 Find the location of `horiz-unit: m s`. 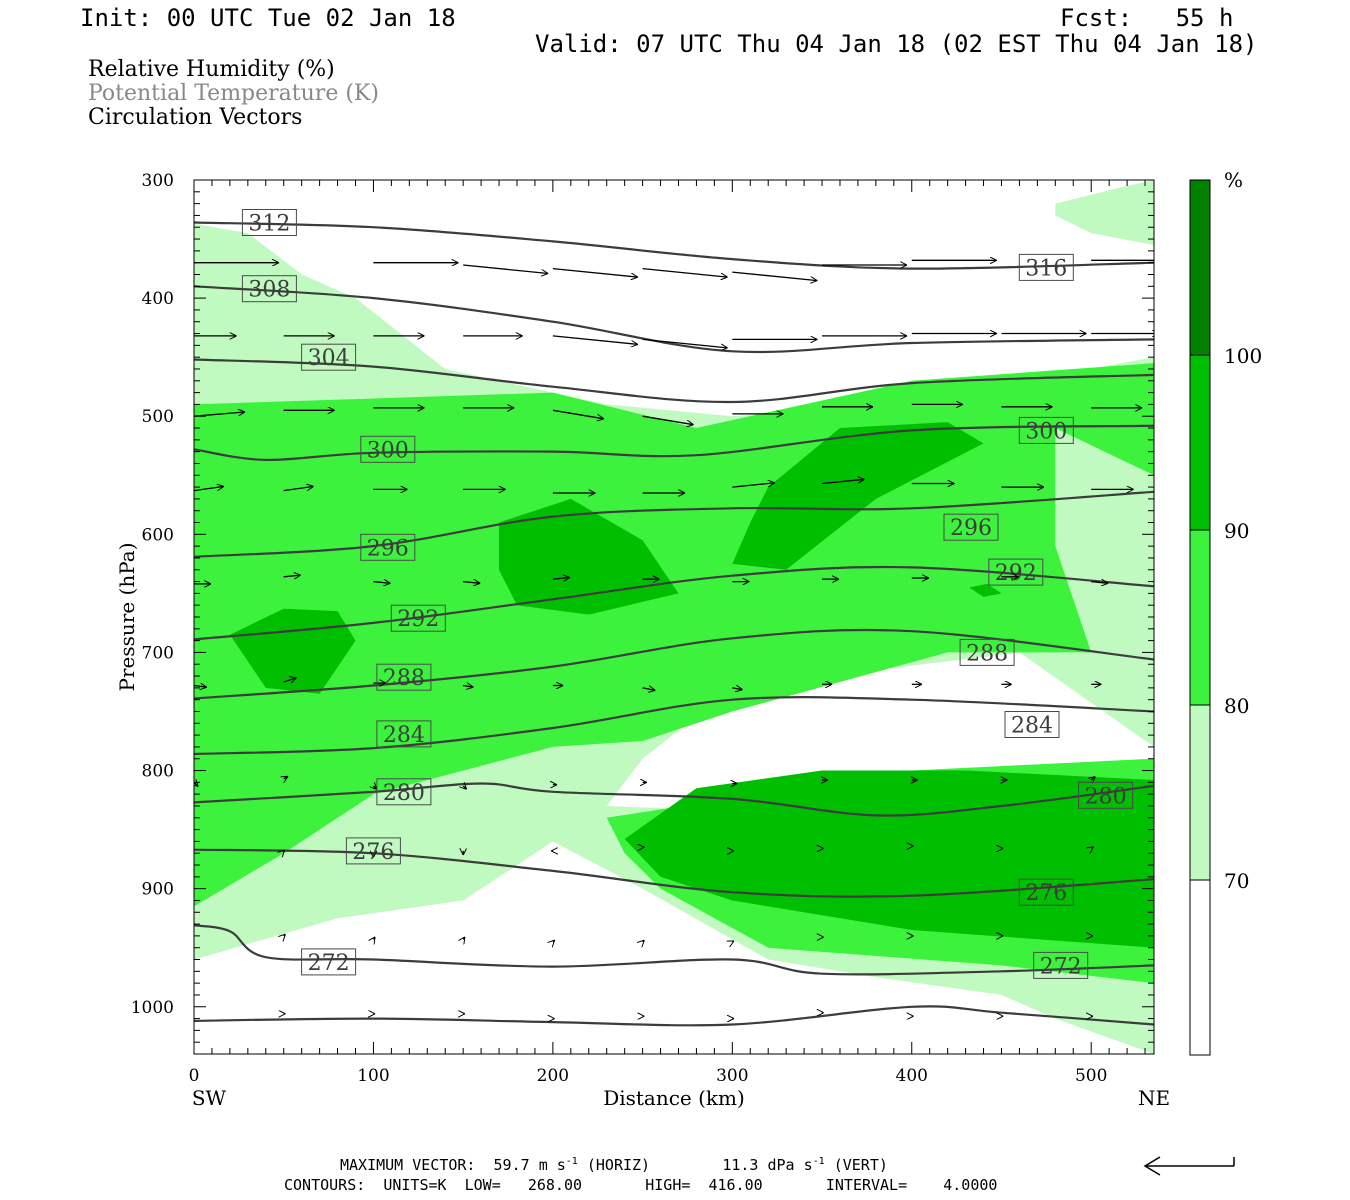

horiz-unit: m s is located at coordinates (552, 1165).